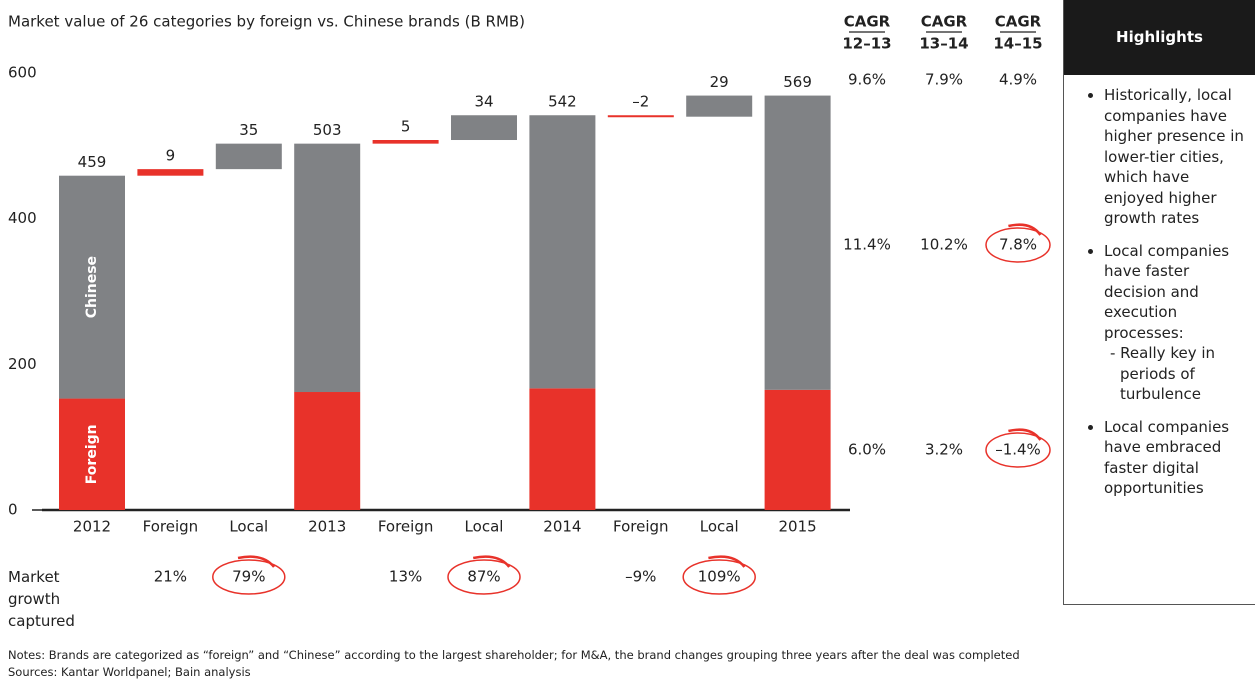 This screenshot has height=684, width=1255. I want to click on cagr-value: 10.2%, so click(944, 245).